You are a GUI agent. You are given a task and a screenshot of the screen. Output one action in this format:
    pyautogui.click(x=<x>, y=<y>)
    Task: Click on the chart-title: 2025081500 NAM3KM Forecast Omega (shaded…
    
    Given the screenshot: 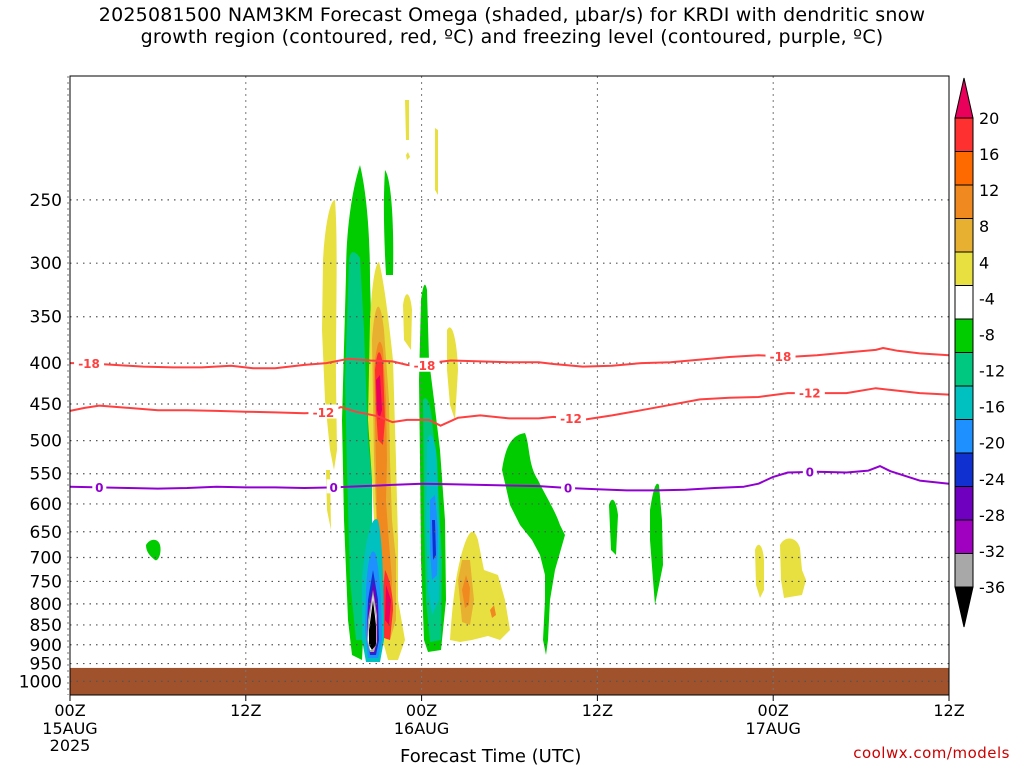 What is the action you would take?
    pyautogui.click(x=512, y=26)
    